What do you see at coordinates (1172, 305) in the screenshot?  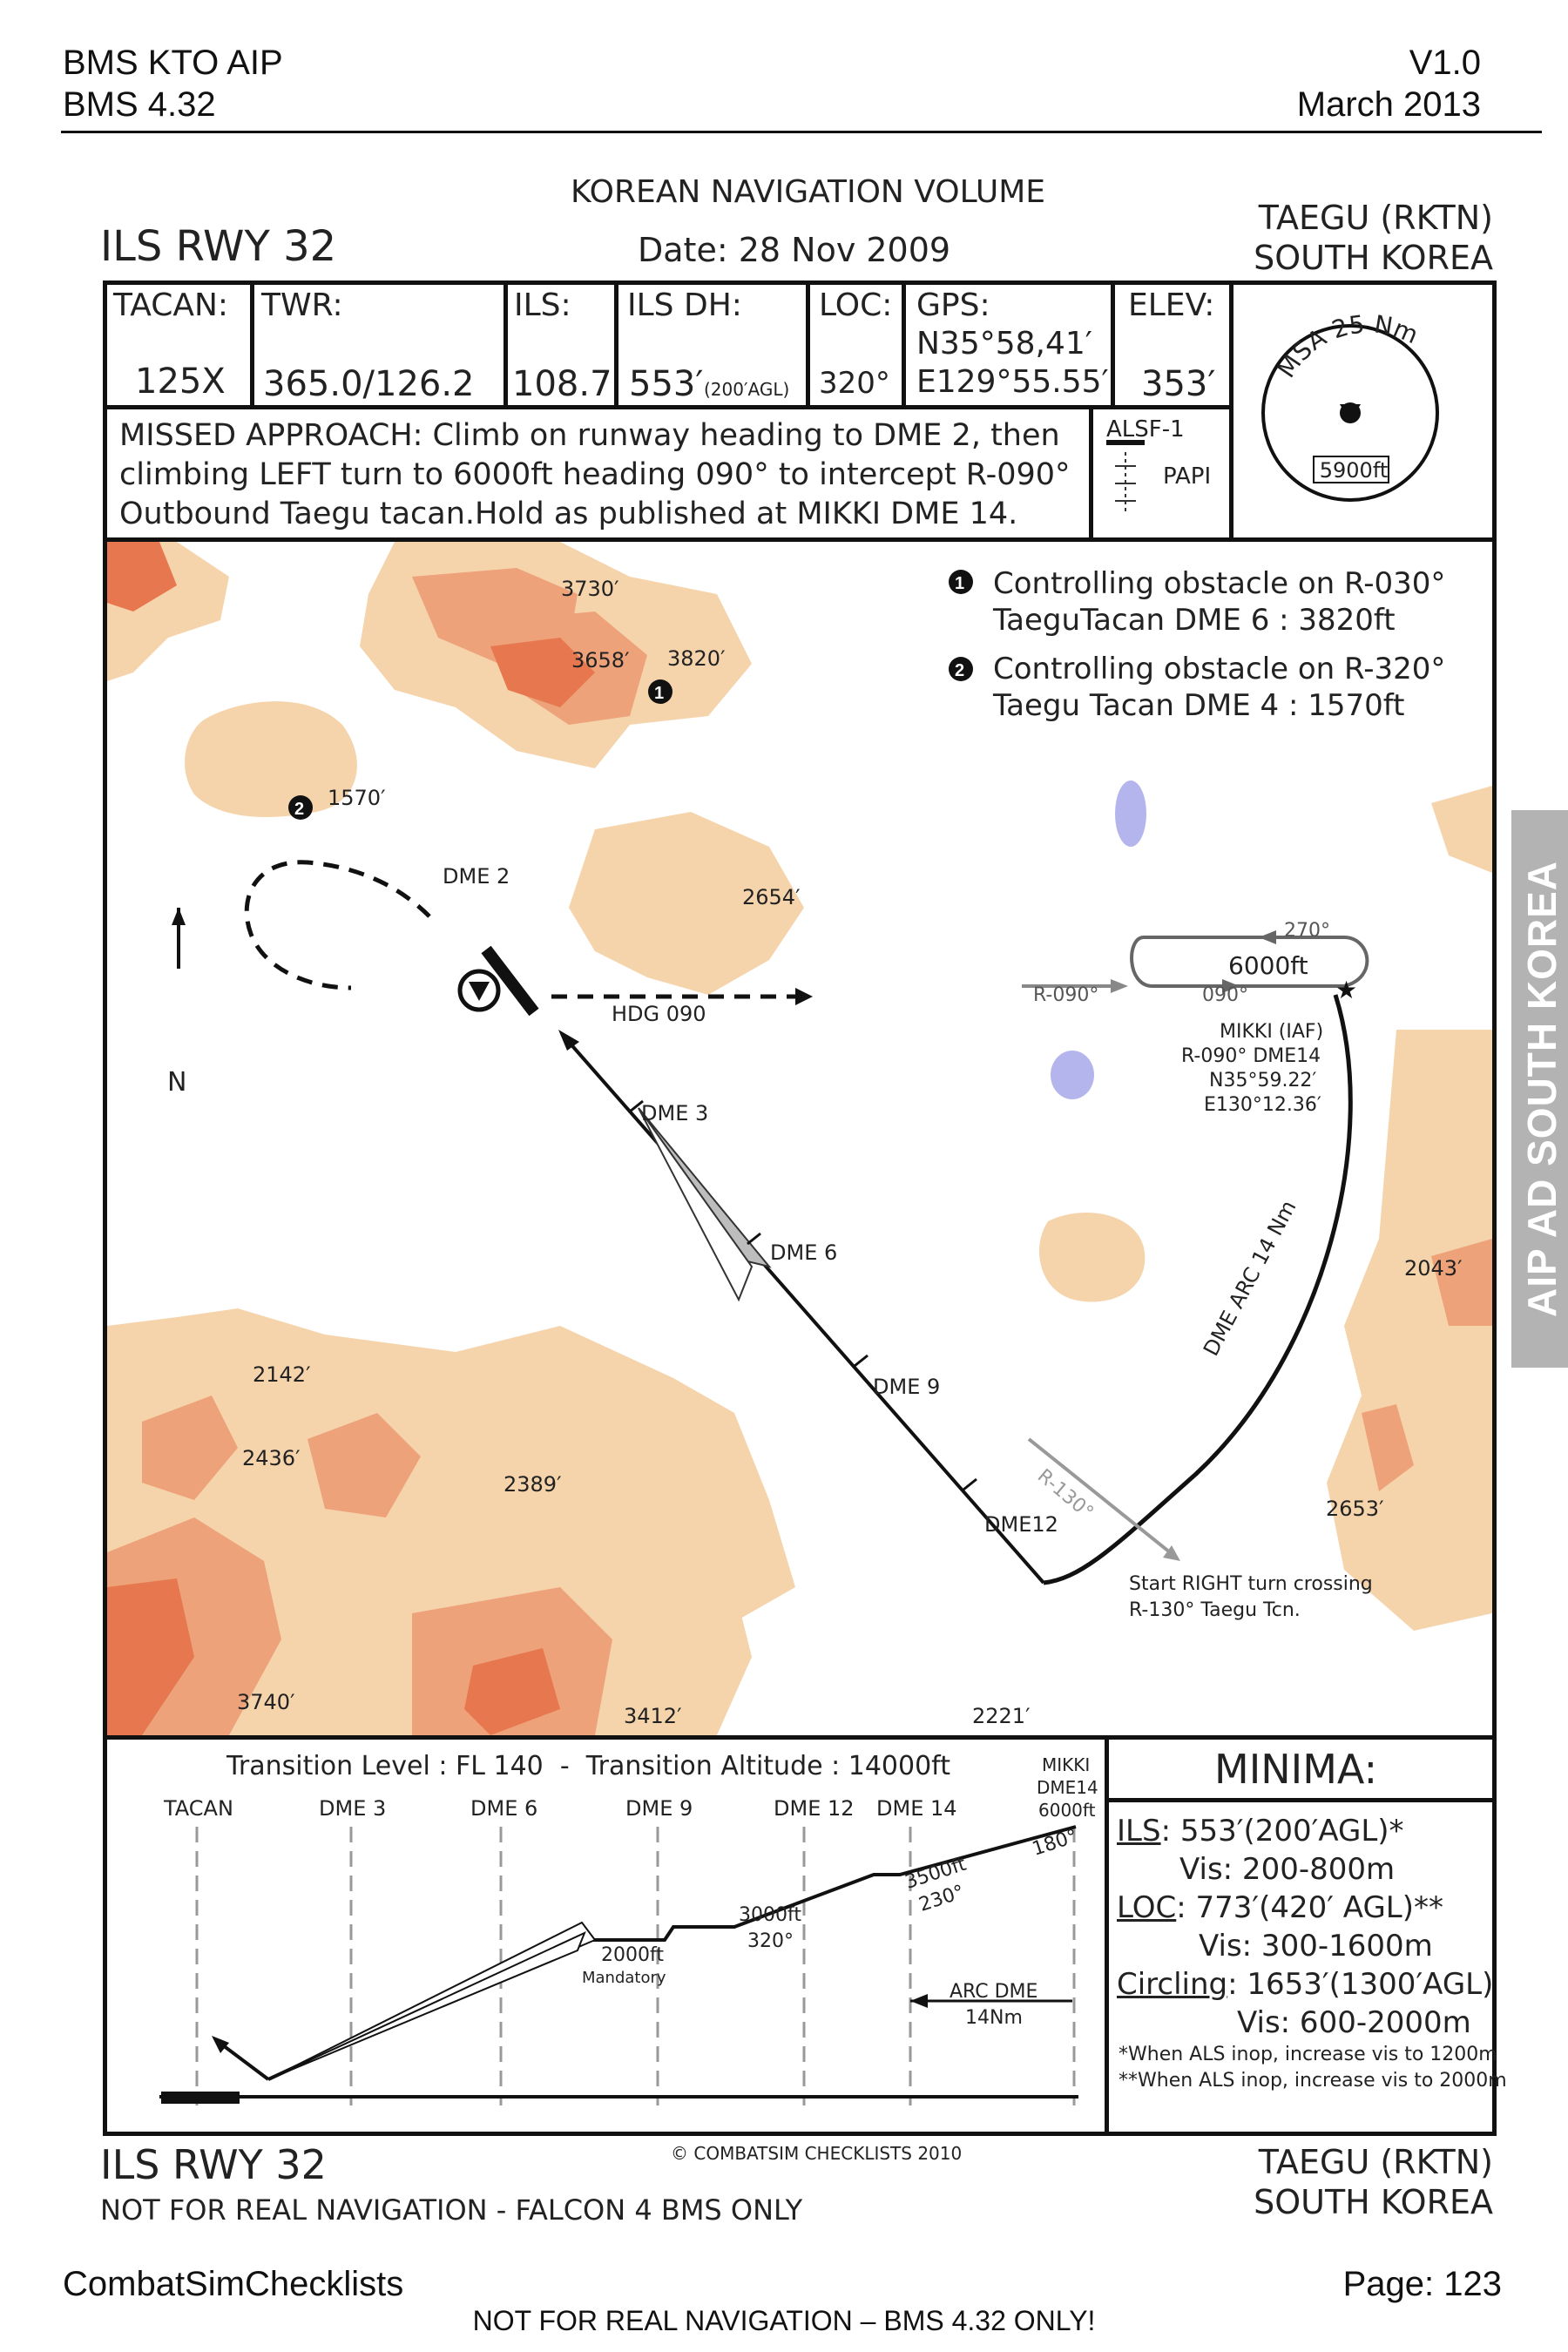 I see `elev-label: ELEV:` at bounding box center [1172, 305].